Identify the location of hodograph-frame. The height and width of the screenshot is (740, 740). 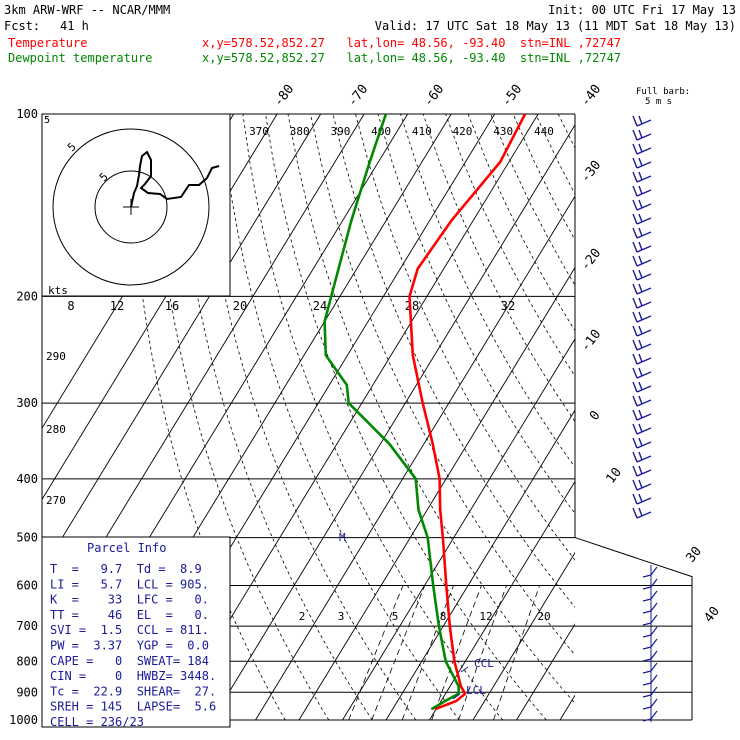
(136, 205).